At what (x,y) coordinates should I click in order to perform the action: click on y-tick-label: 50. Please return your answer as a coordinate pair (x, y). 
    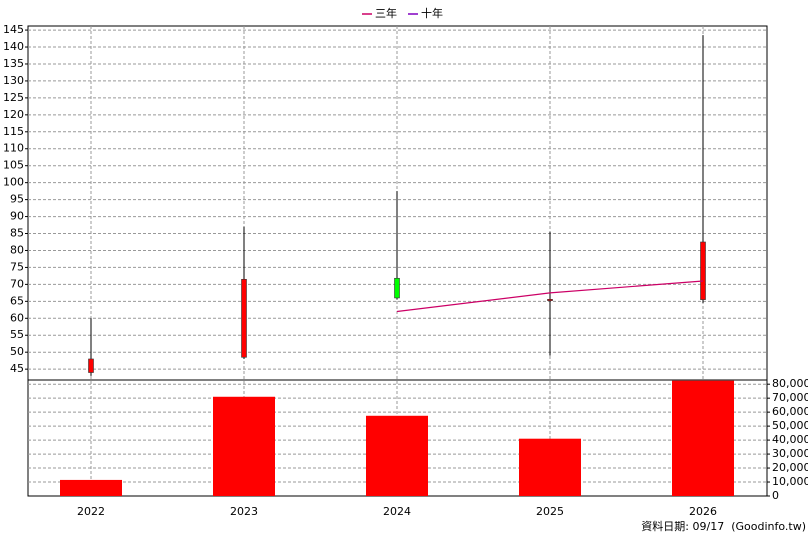
    Looking at the image, I should click on (17, 351).